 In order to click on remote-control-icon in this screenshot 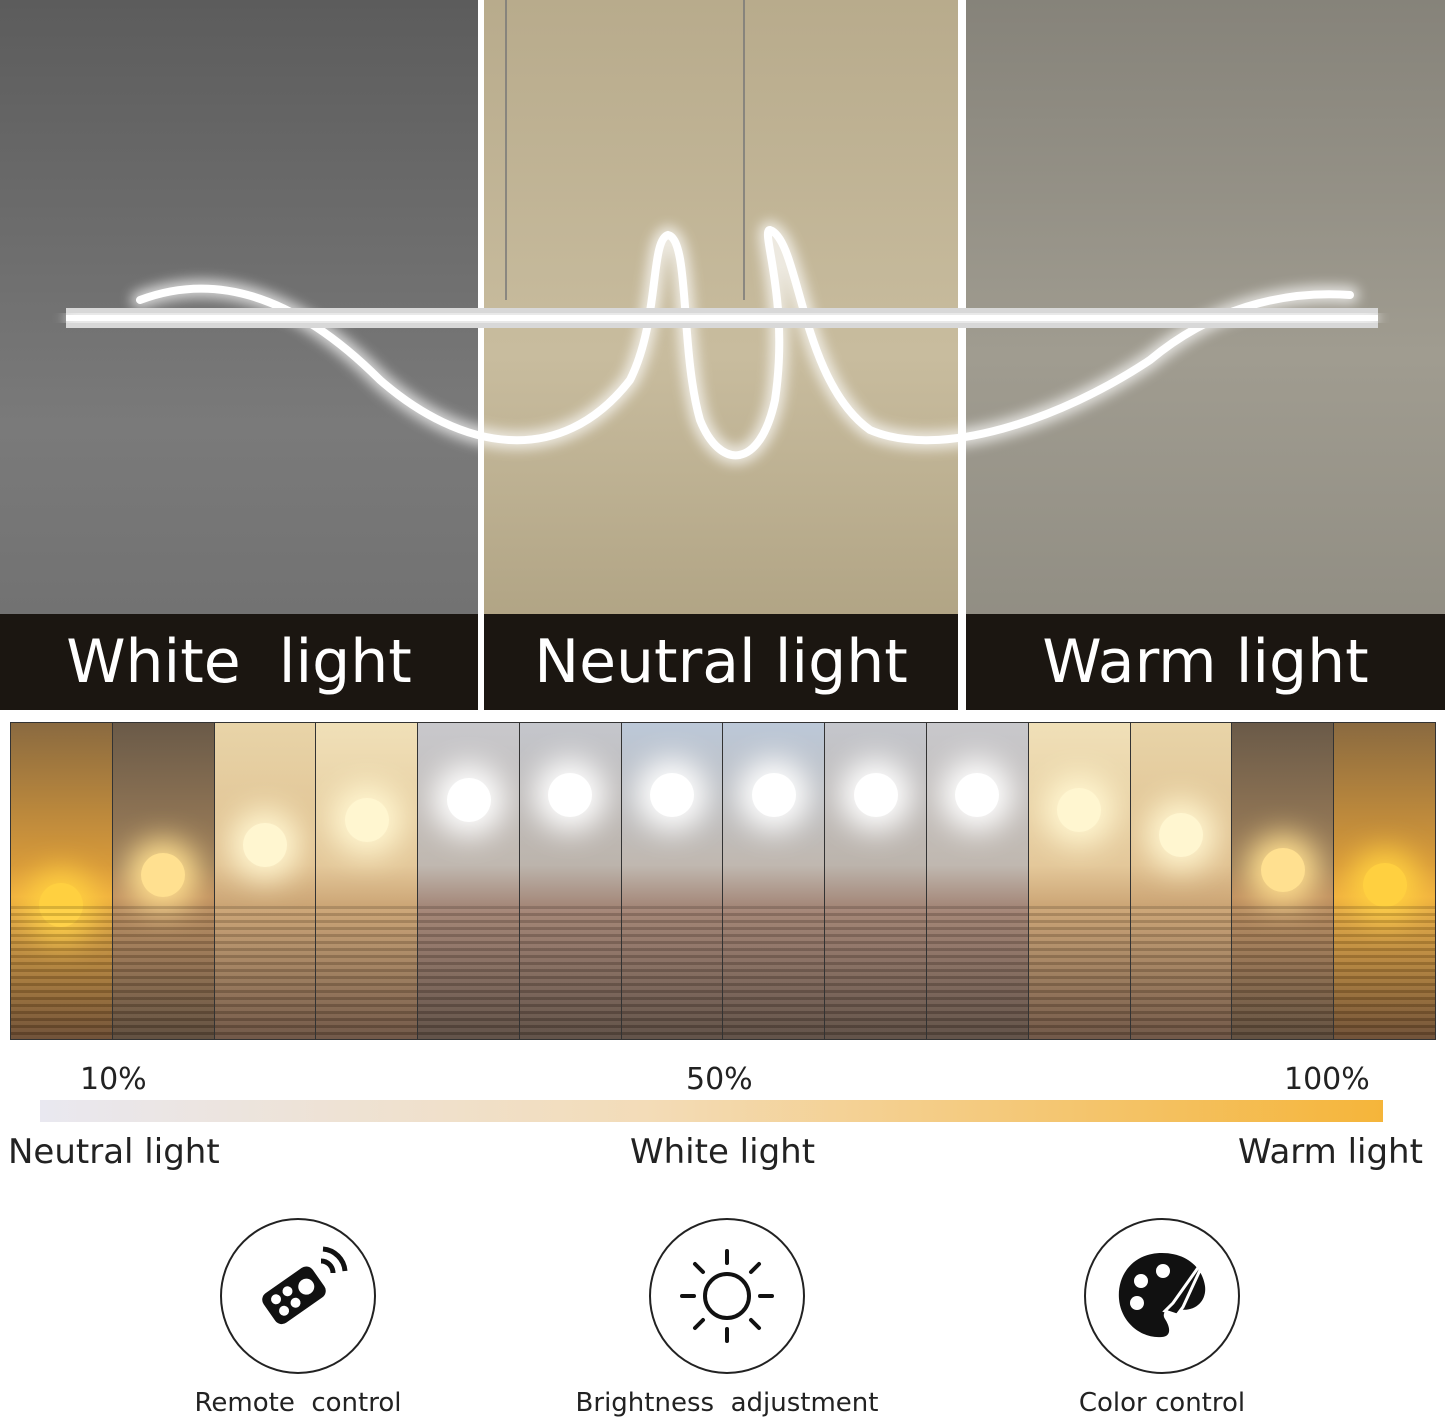, I will do `click(298, 1296)`.